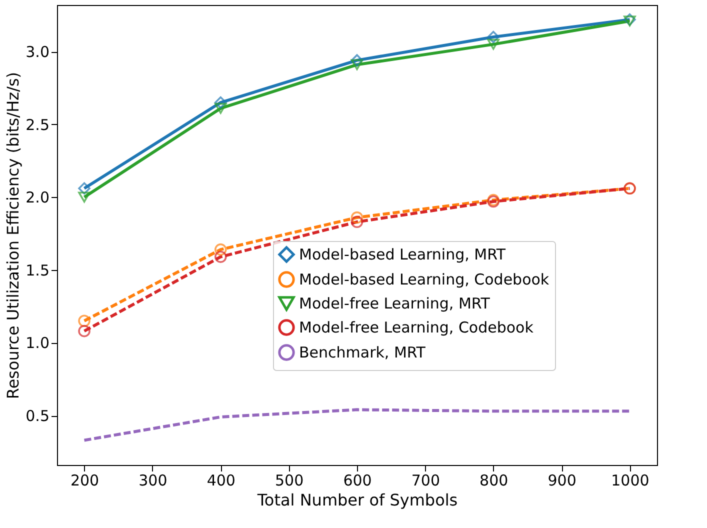  Describe the element at coordinates (416, 327) in the screenshot. I see `legend-label: Model-free Learning, Codebook` at that location.